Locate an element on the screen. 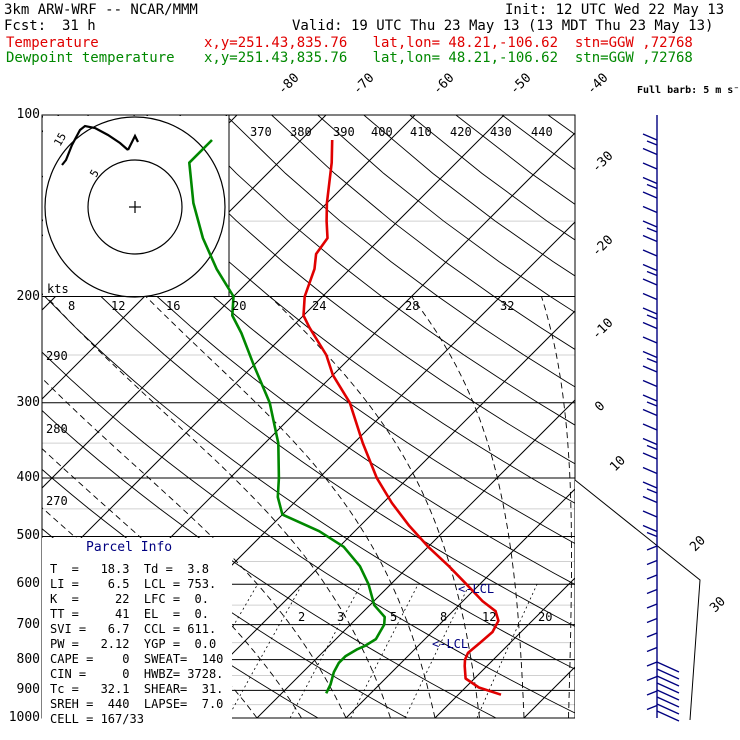 This screenshot has width=740, height=740. parcel-info-row: SVI = 6.7 CCL = 611. is located at coordinates (133, 629).